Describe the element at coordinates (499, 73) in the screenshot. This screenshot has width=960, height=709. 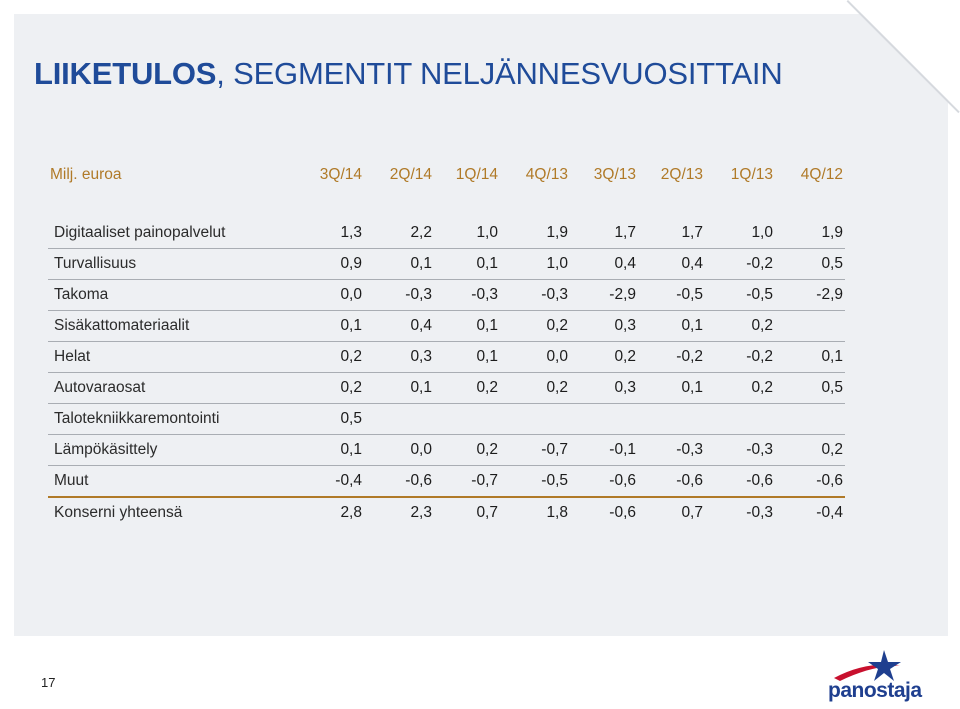
I see `slide-title-rest: , SEGMENTIT NELJÄNNESVUOSITTAIN` at that location.